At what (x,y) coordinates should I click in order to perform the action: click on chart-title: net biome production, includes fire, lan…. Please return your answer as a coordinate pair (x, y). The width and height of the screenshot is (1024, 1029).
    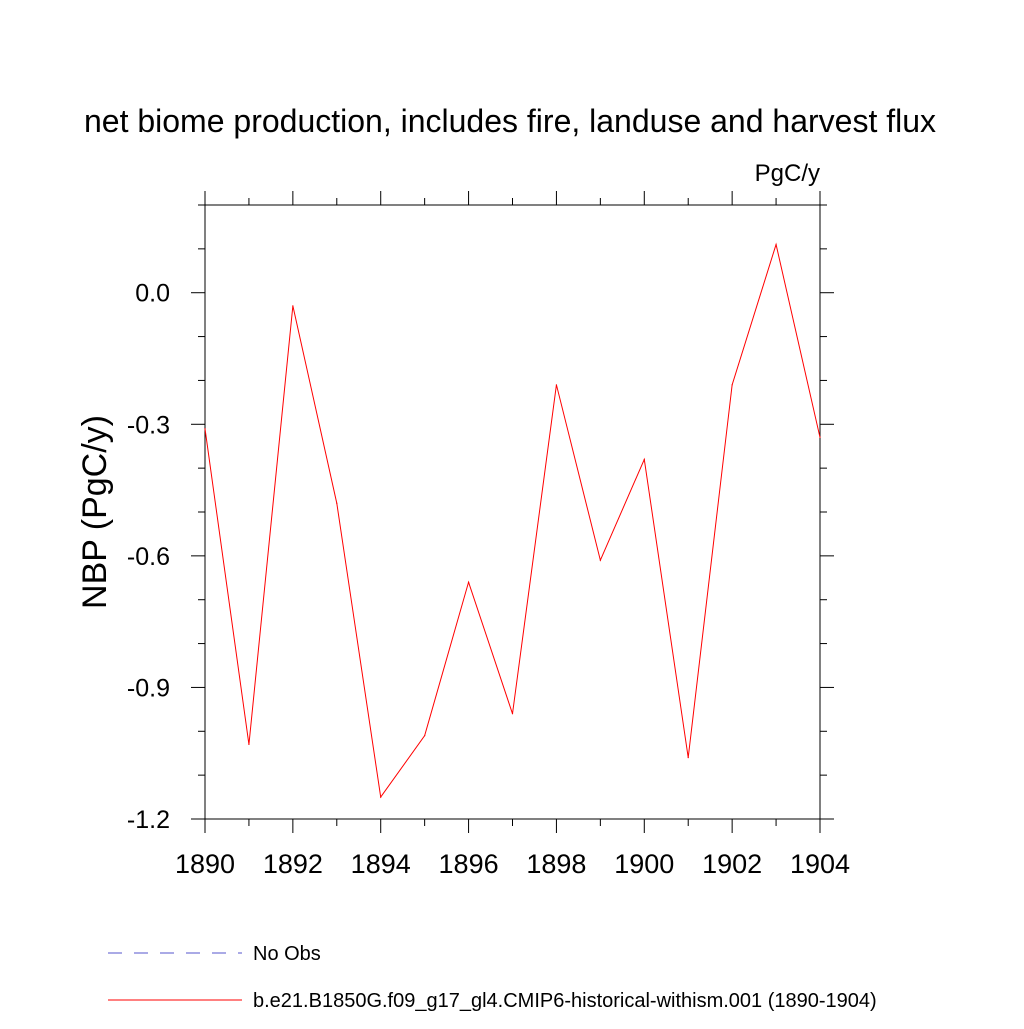
    Looking at the image, I should click on (510, 121).